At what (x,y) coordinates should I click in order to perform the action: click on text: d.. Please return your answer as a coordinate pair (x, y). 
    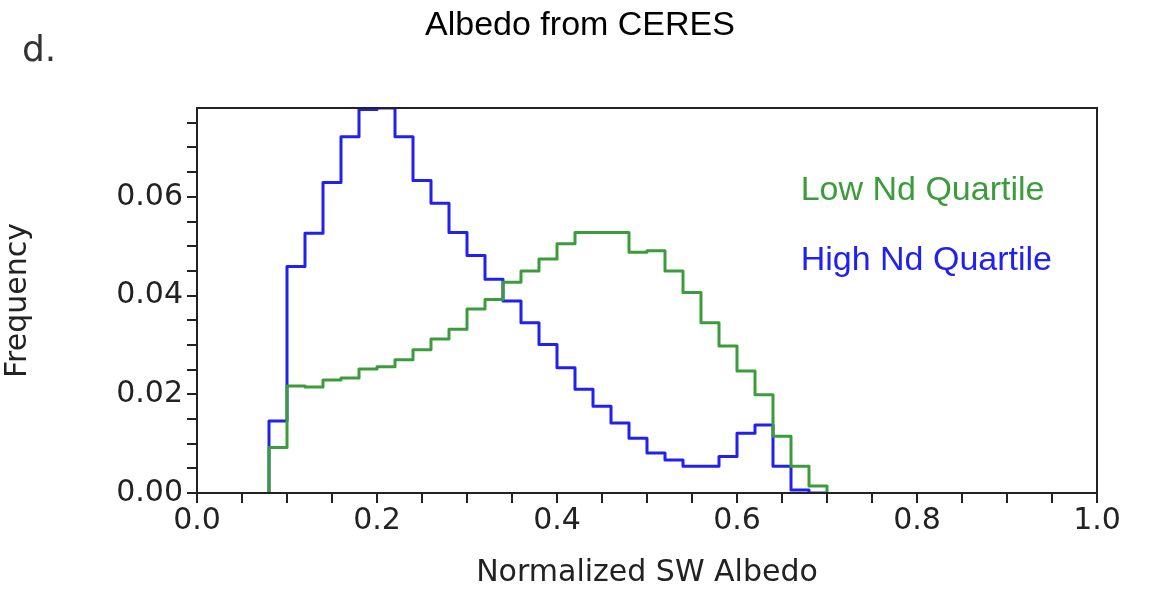
    Looking at the image, I should click on (39, 48).